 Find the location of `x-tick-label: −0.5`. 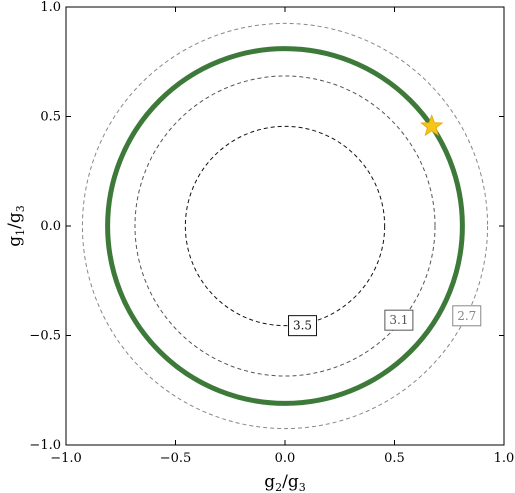

x-tick-label: −0.5 is located at coordinates (176, 458).